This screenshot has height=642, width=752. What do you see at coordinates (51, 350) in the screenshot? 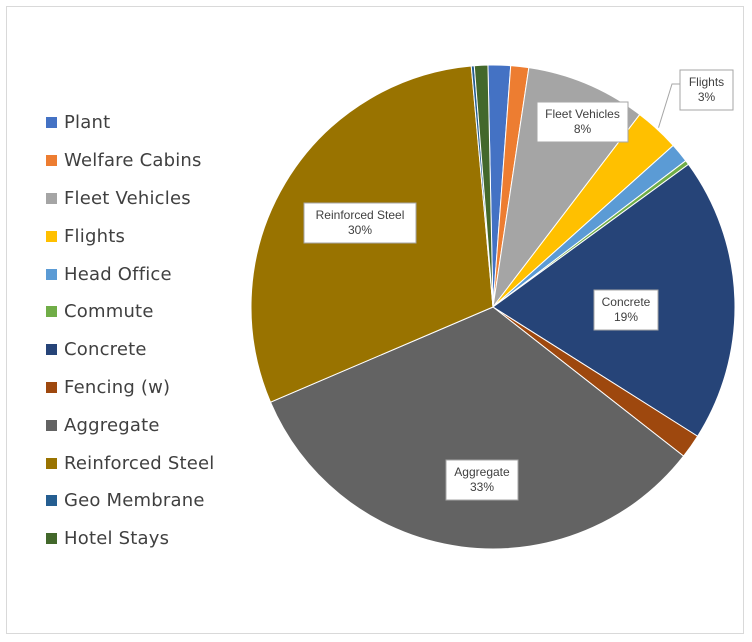
I see `legend-swatch-concrete` at bounding box center [51, 350].